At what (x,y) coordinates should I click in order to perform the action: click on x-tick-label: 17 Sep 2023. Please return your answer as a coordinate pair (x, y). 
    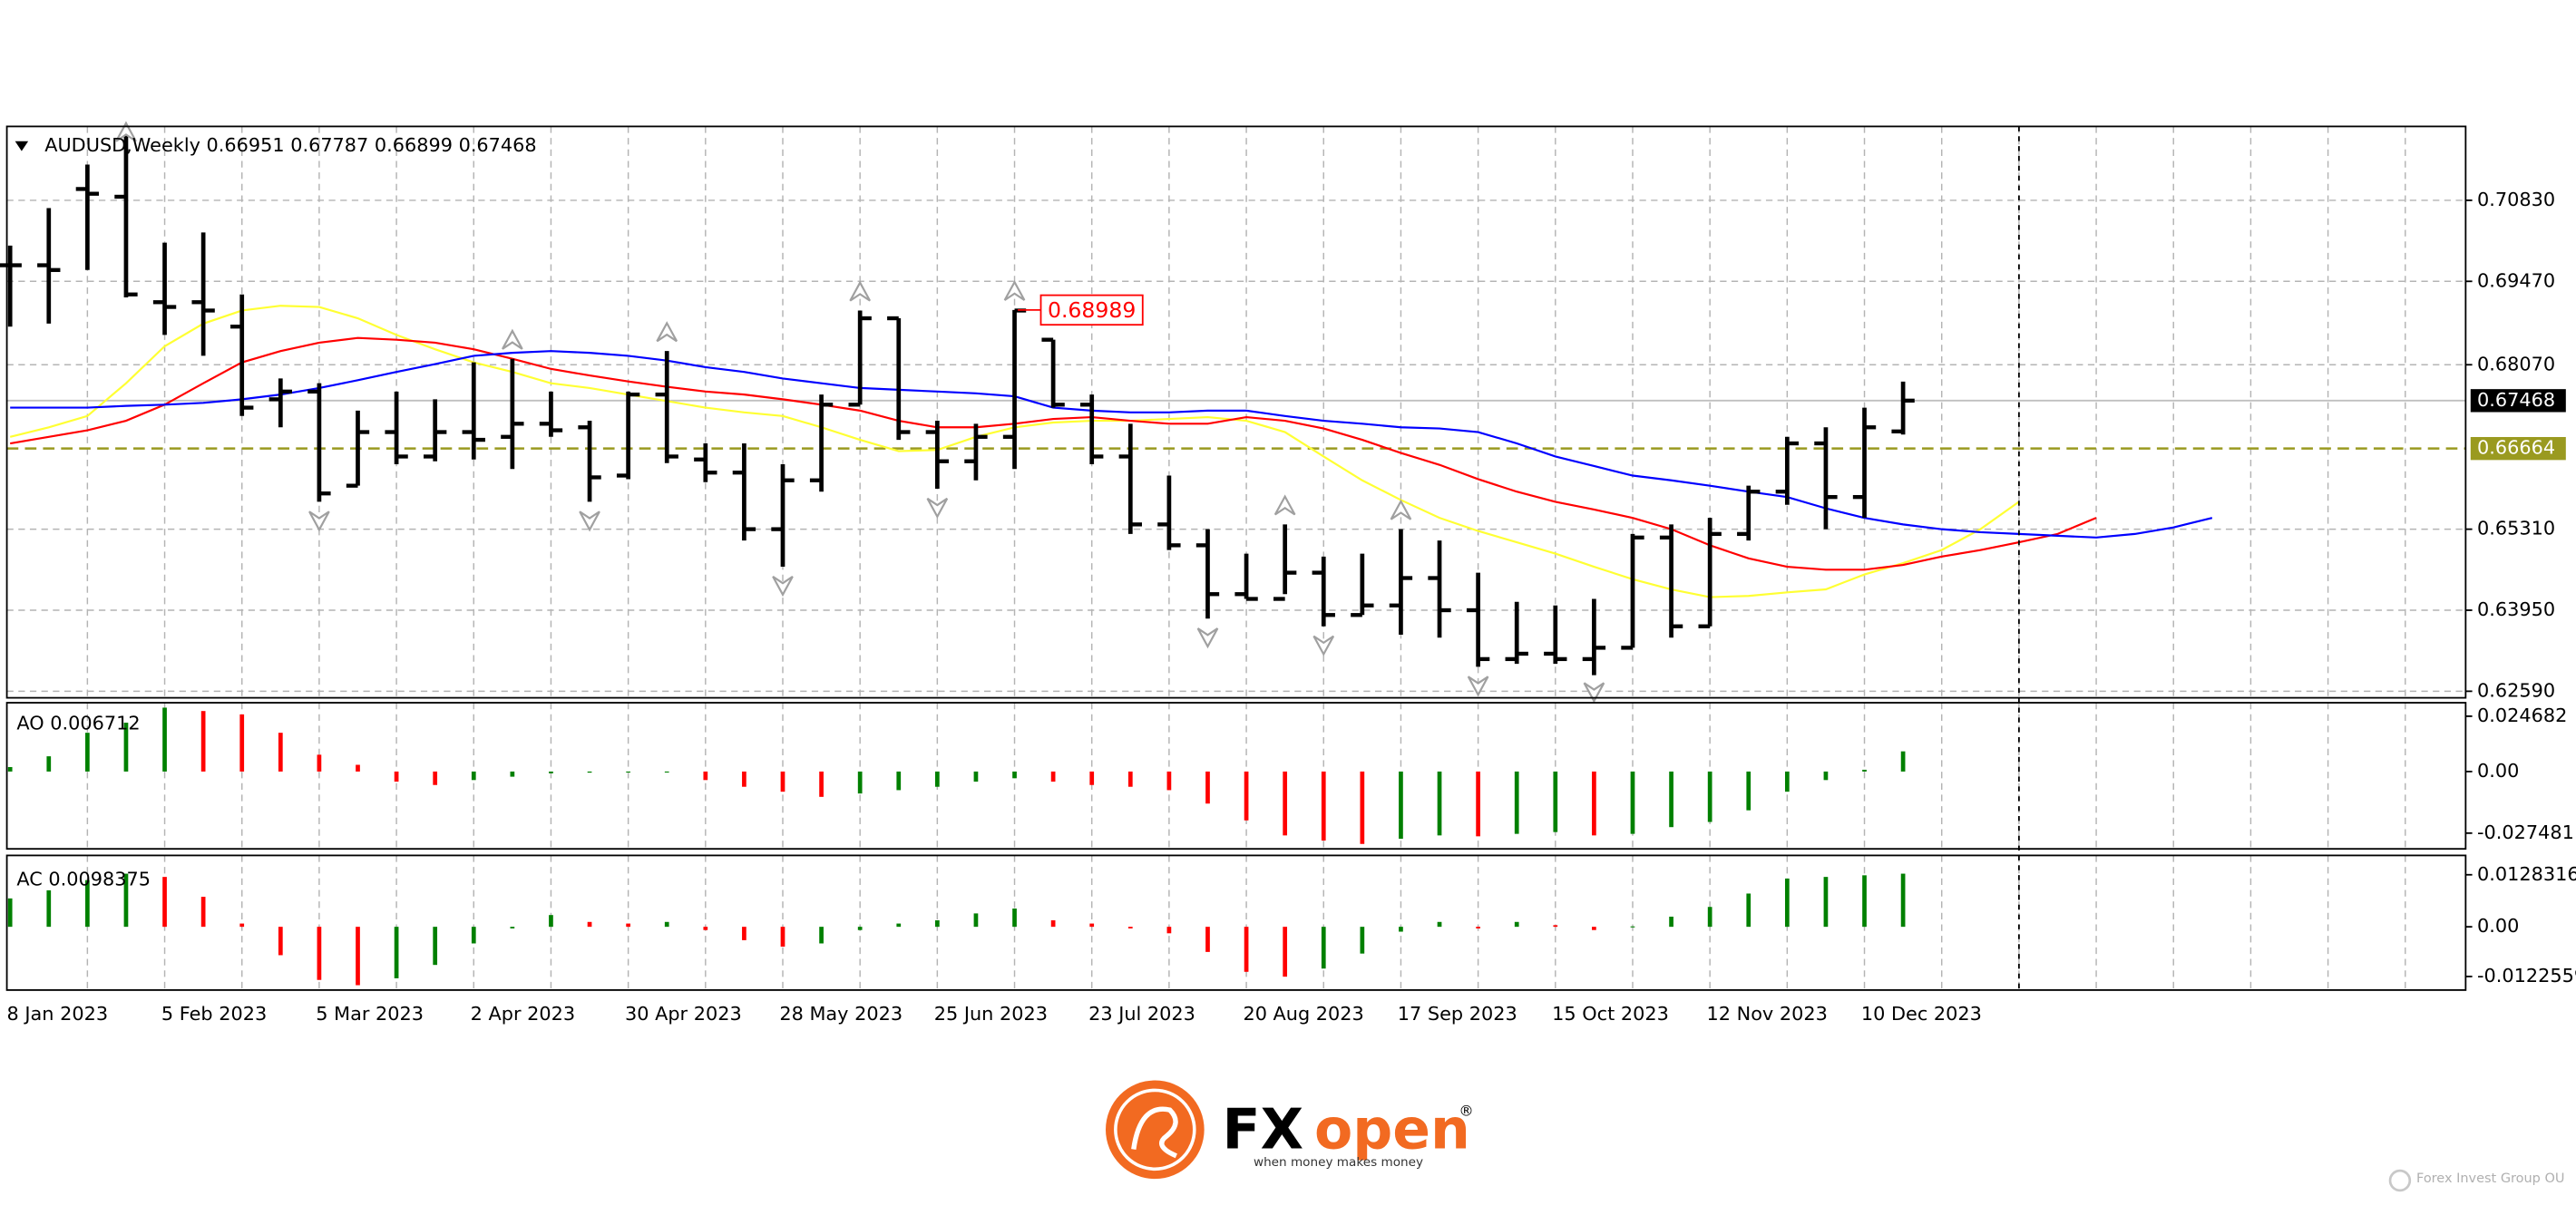
    Looking at the image, I should click on (1457, 1014).